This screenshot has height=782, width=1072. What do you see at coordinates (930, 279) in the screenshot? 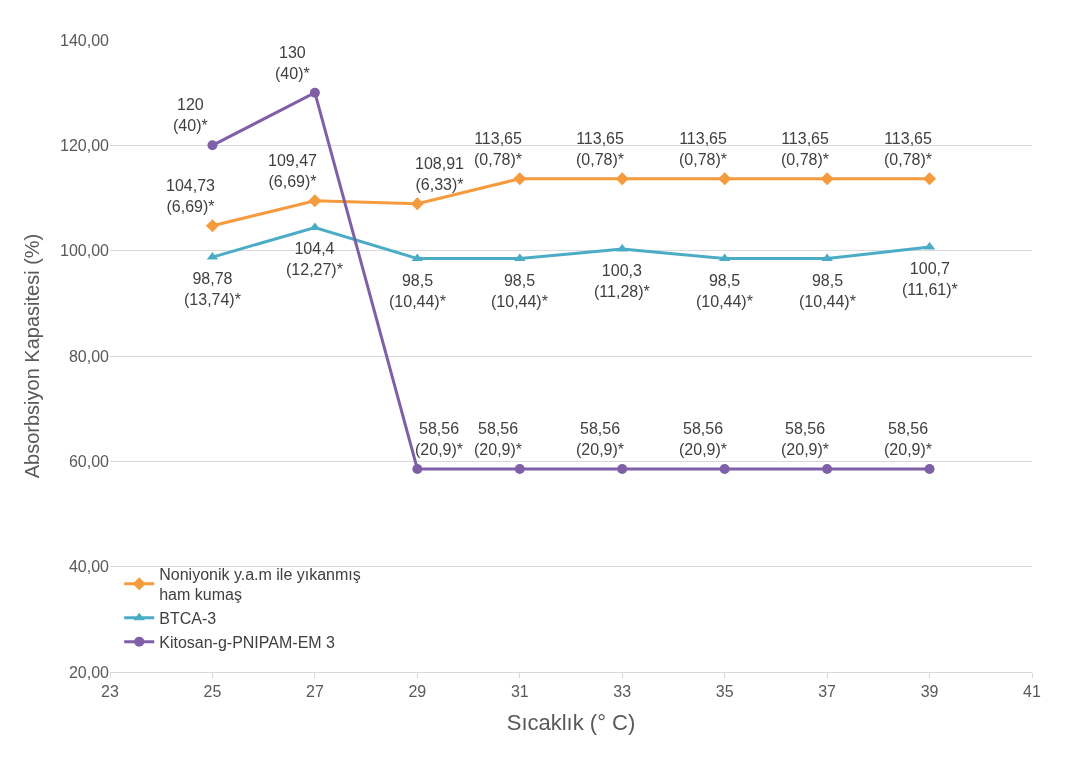
I see `data-label: 100,7 (11,61)*` at bounding box center [930, 279].